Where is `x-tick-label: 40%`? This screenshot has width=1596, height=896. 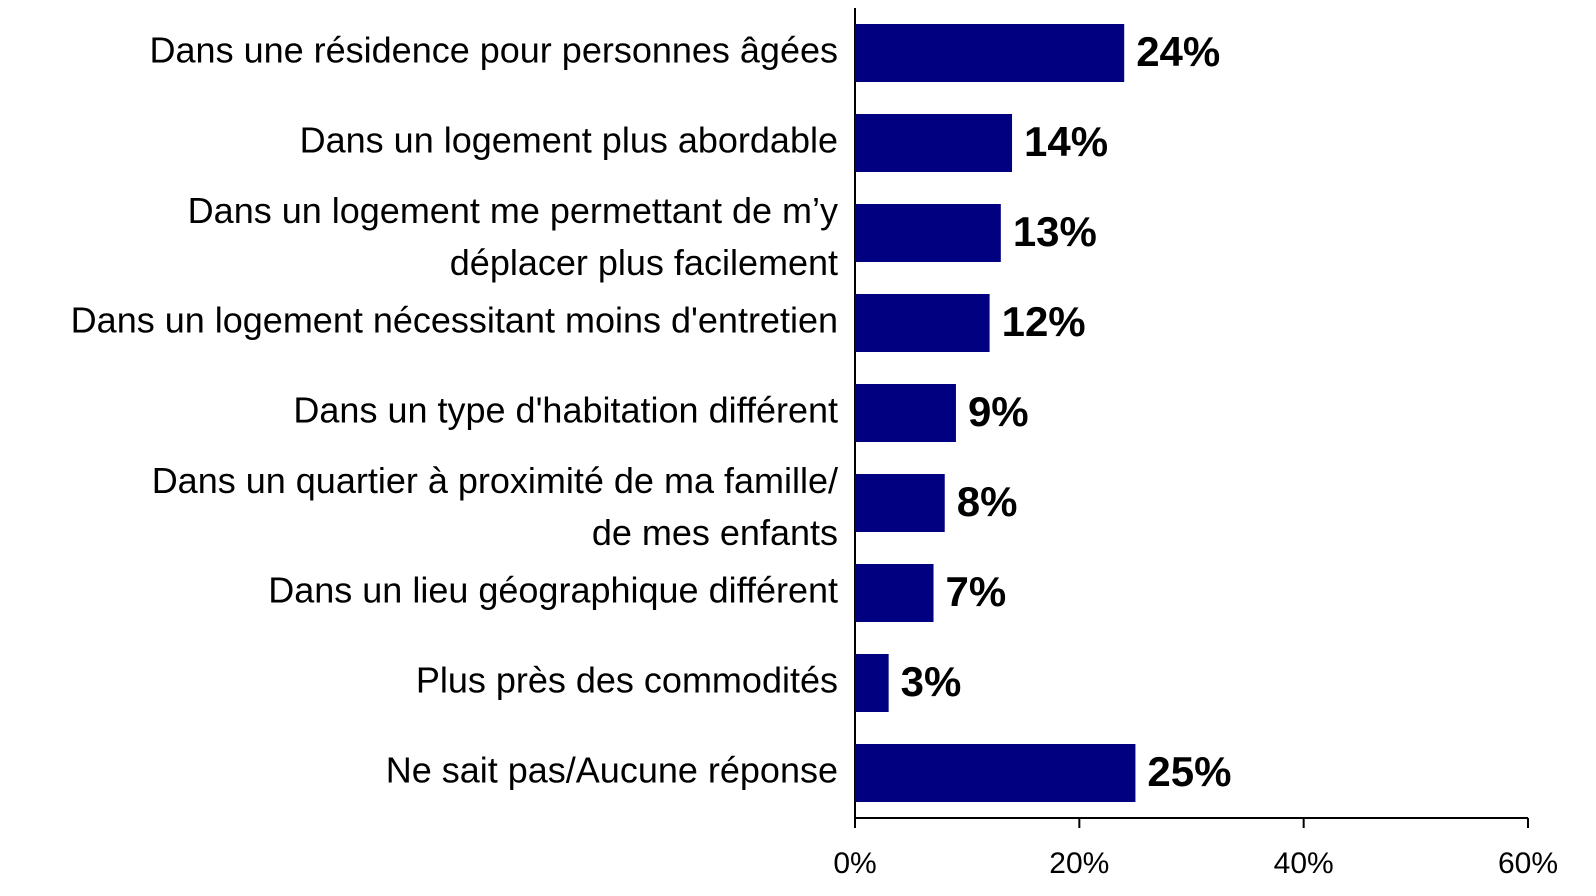
x-tick-label: 40% is located at coordinates (1304, 863).